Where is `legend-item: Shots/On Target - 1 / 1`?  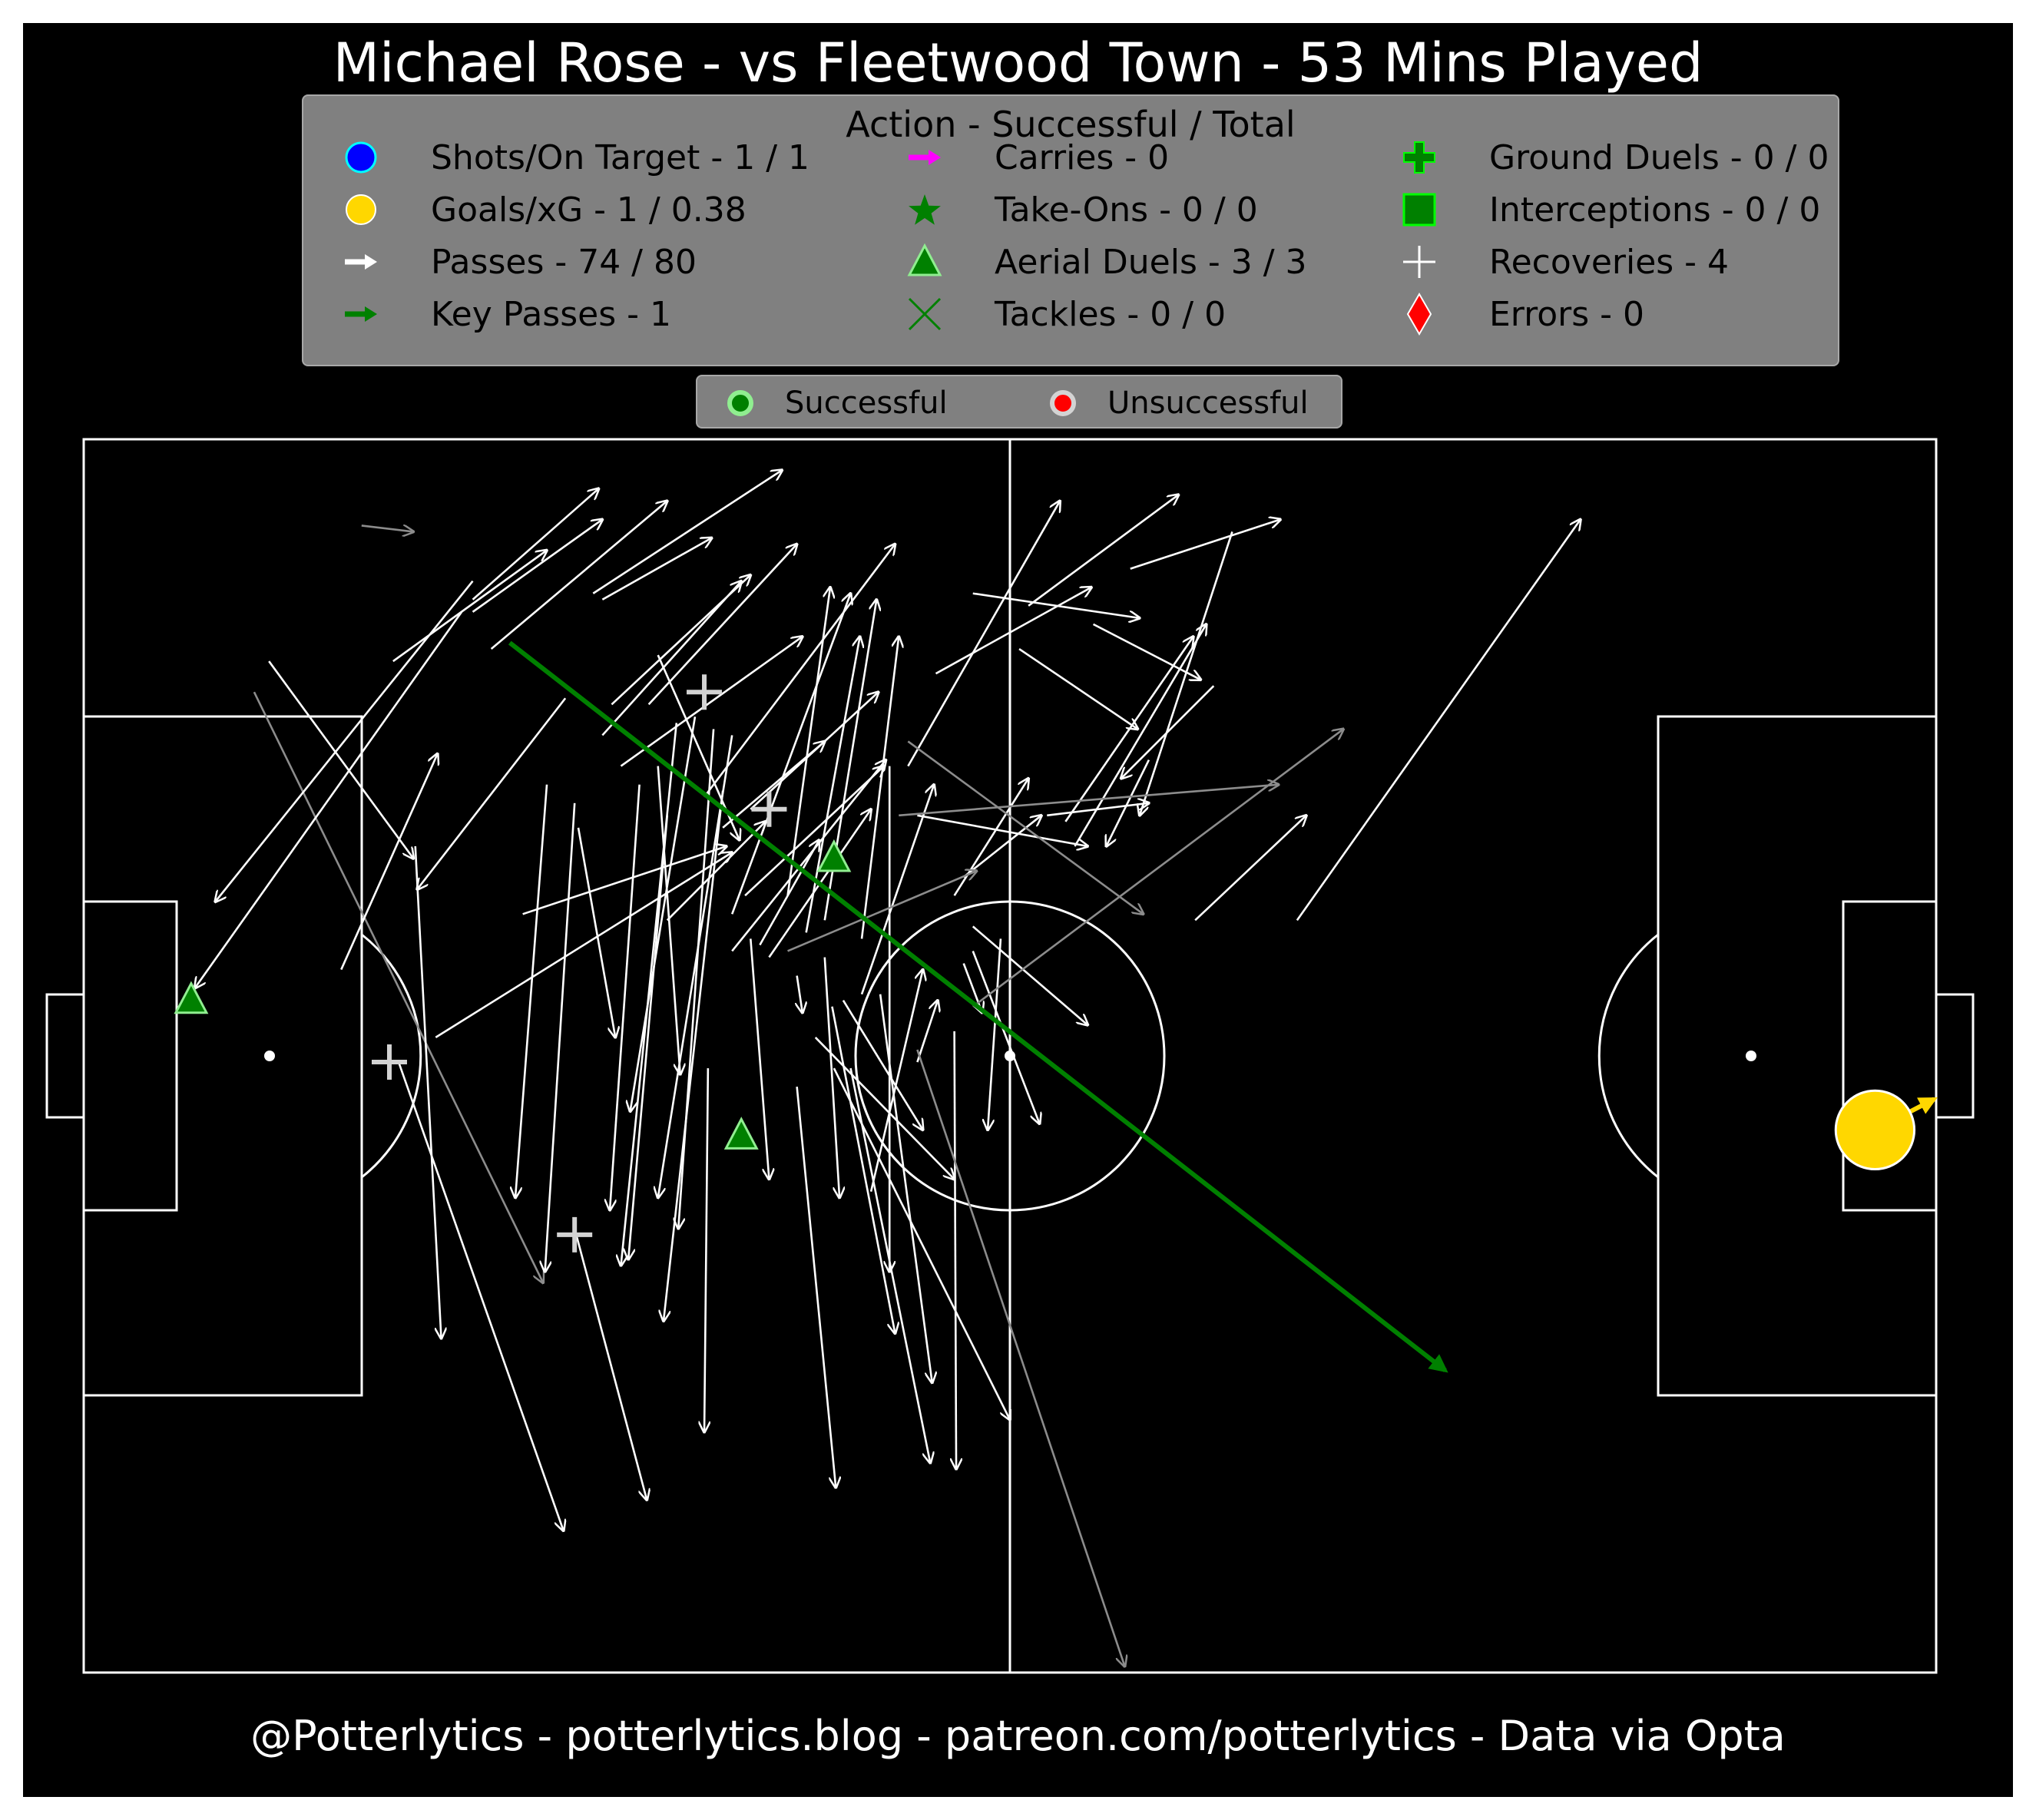
legend-item: Shots/On Target - 1 / 1 is located at coordinates (571, 157).